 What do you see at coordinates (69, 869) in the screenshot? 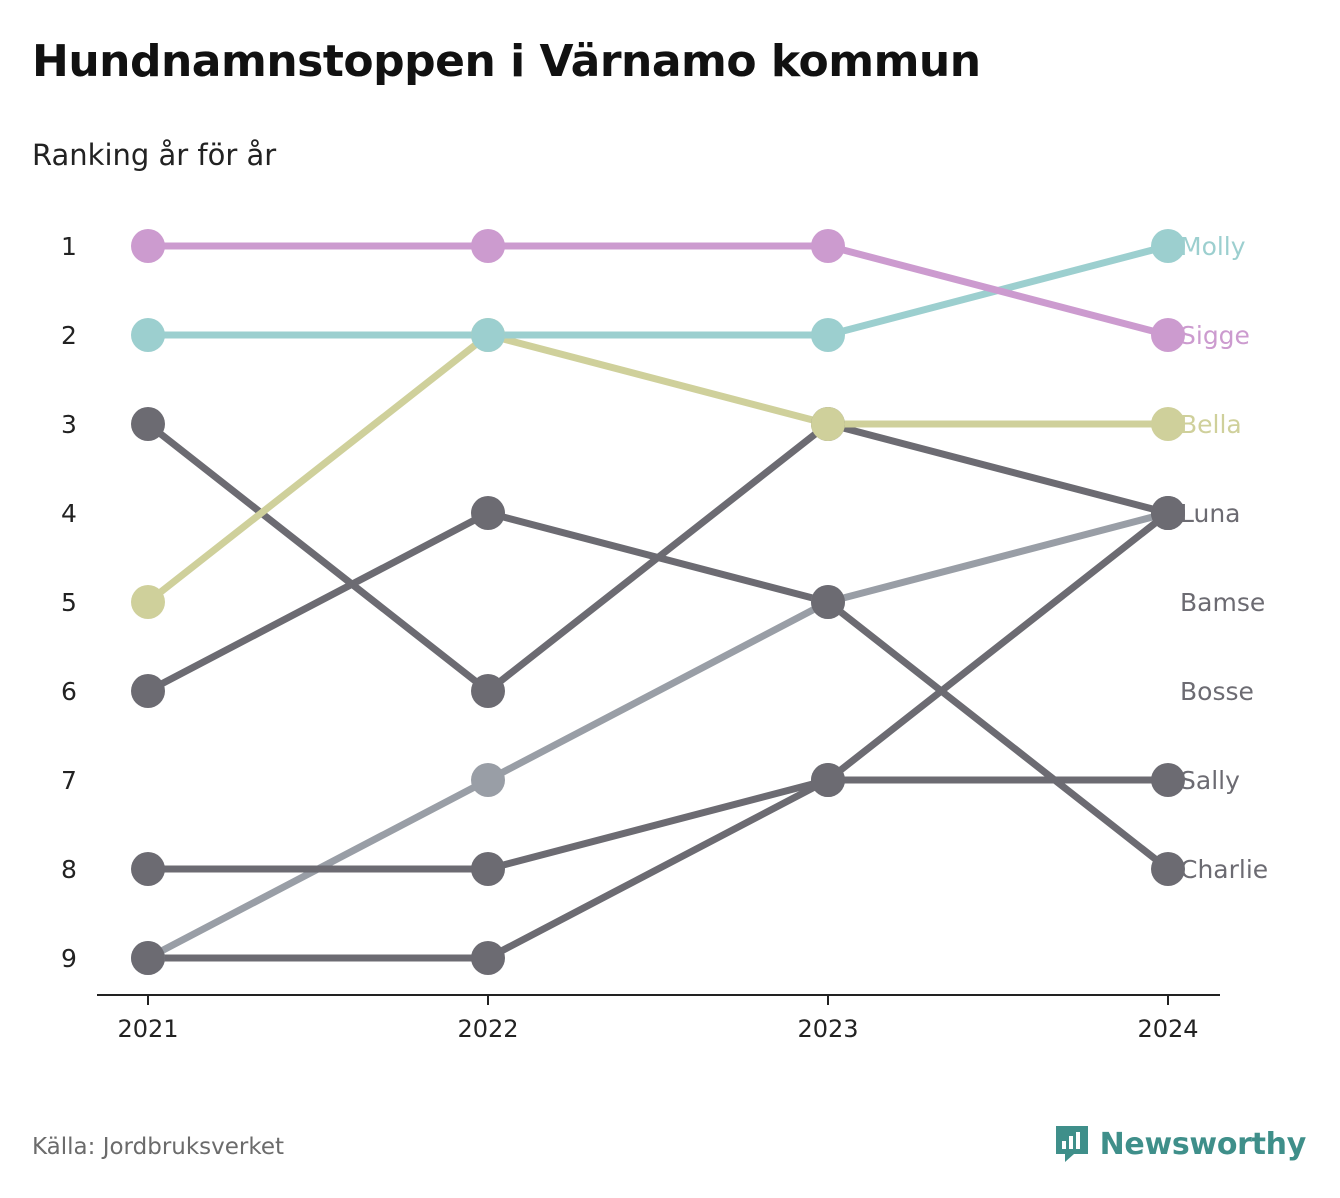
I see `y-tick-label: 8` at bounding box center [69, 869].